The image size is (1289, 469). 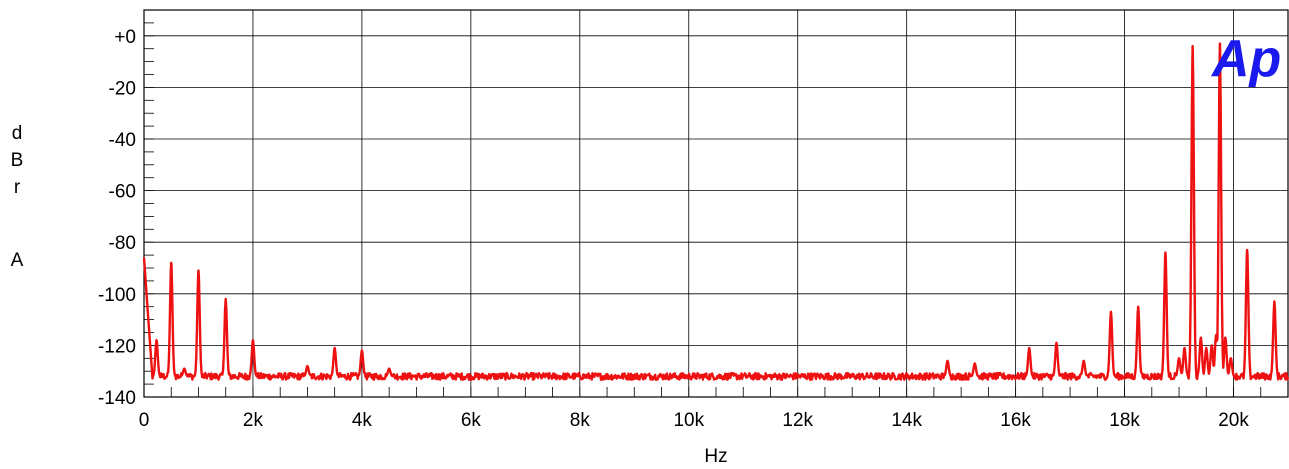 I want to click on y-axis-title-char: r, so click(x=17, y=187).